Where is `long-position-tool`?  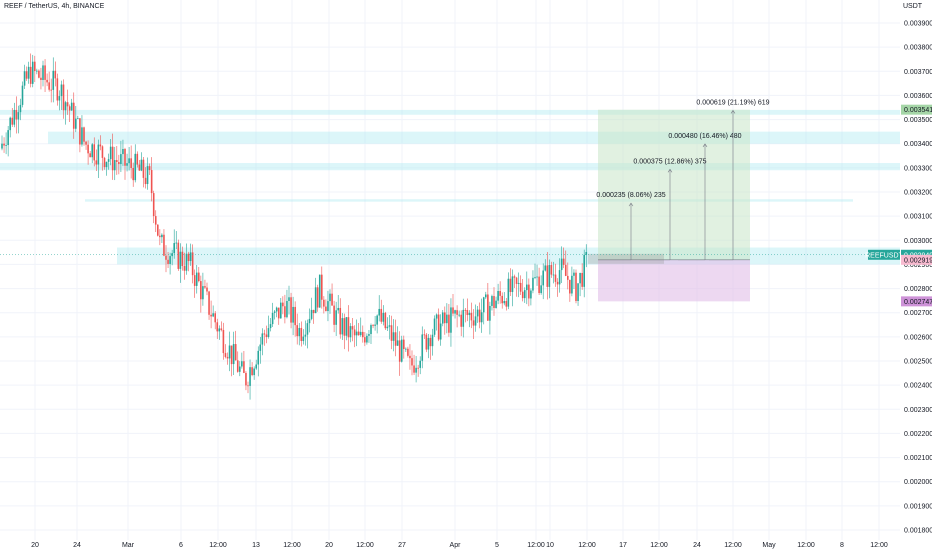
long-position-tool is located at coordinates (669, 205).